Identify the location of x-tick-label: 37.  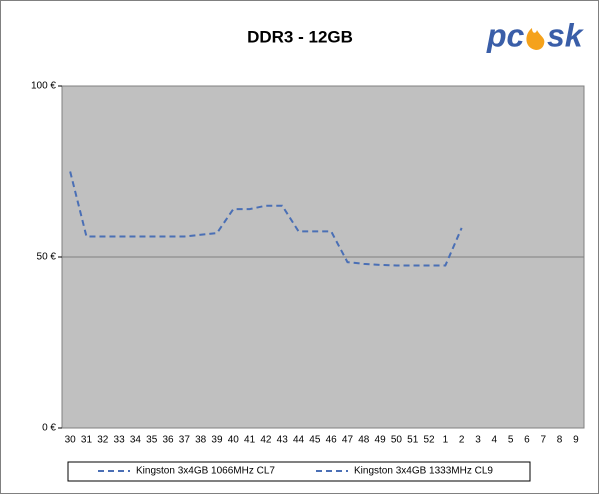
(185, 440).